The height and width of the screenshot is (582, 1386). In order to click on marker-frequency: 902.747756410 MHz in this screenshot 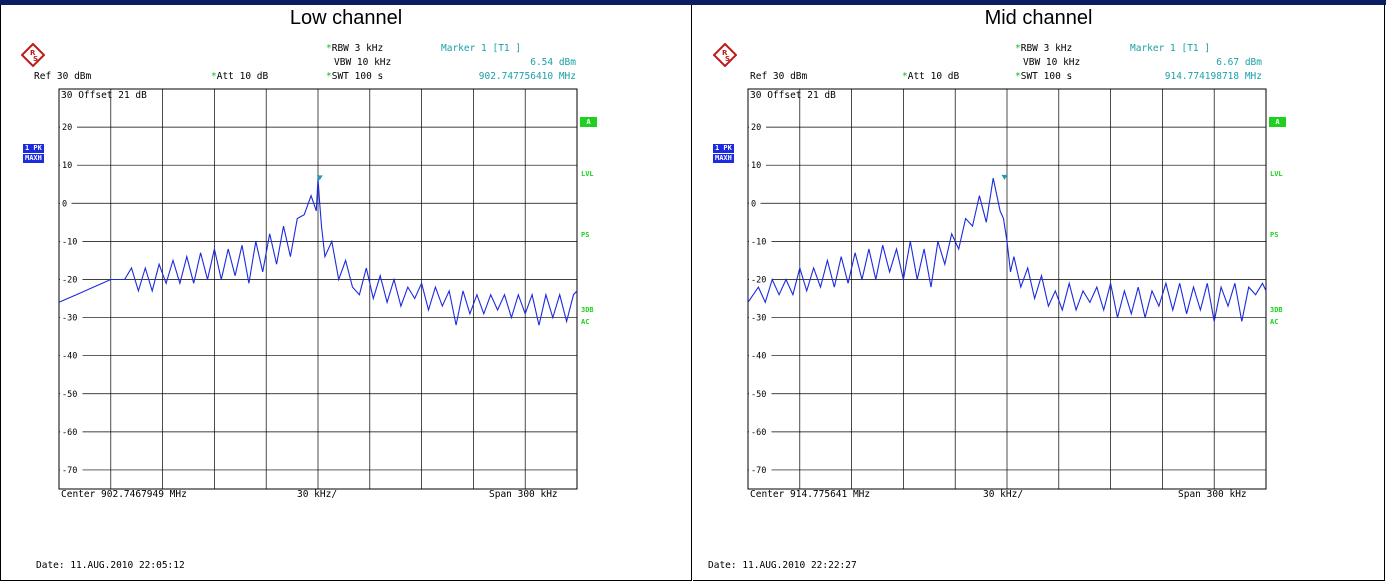, I will do `click(527, 76)`.